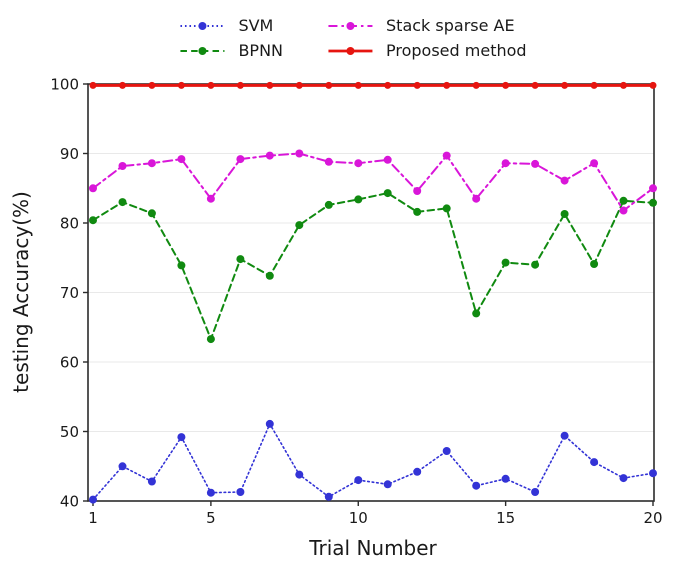 The height and width of the screenshot is (568, 676). Describe the element at coordinates (373, 182) in the screenshot. I see `series-stack-sparse-ae` at that location.